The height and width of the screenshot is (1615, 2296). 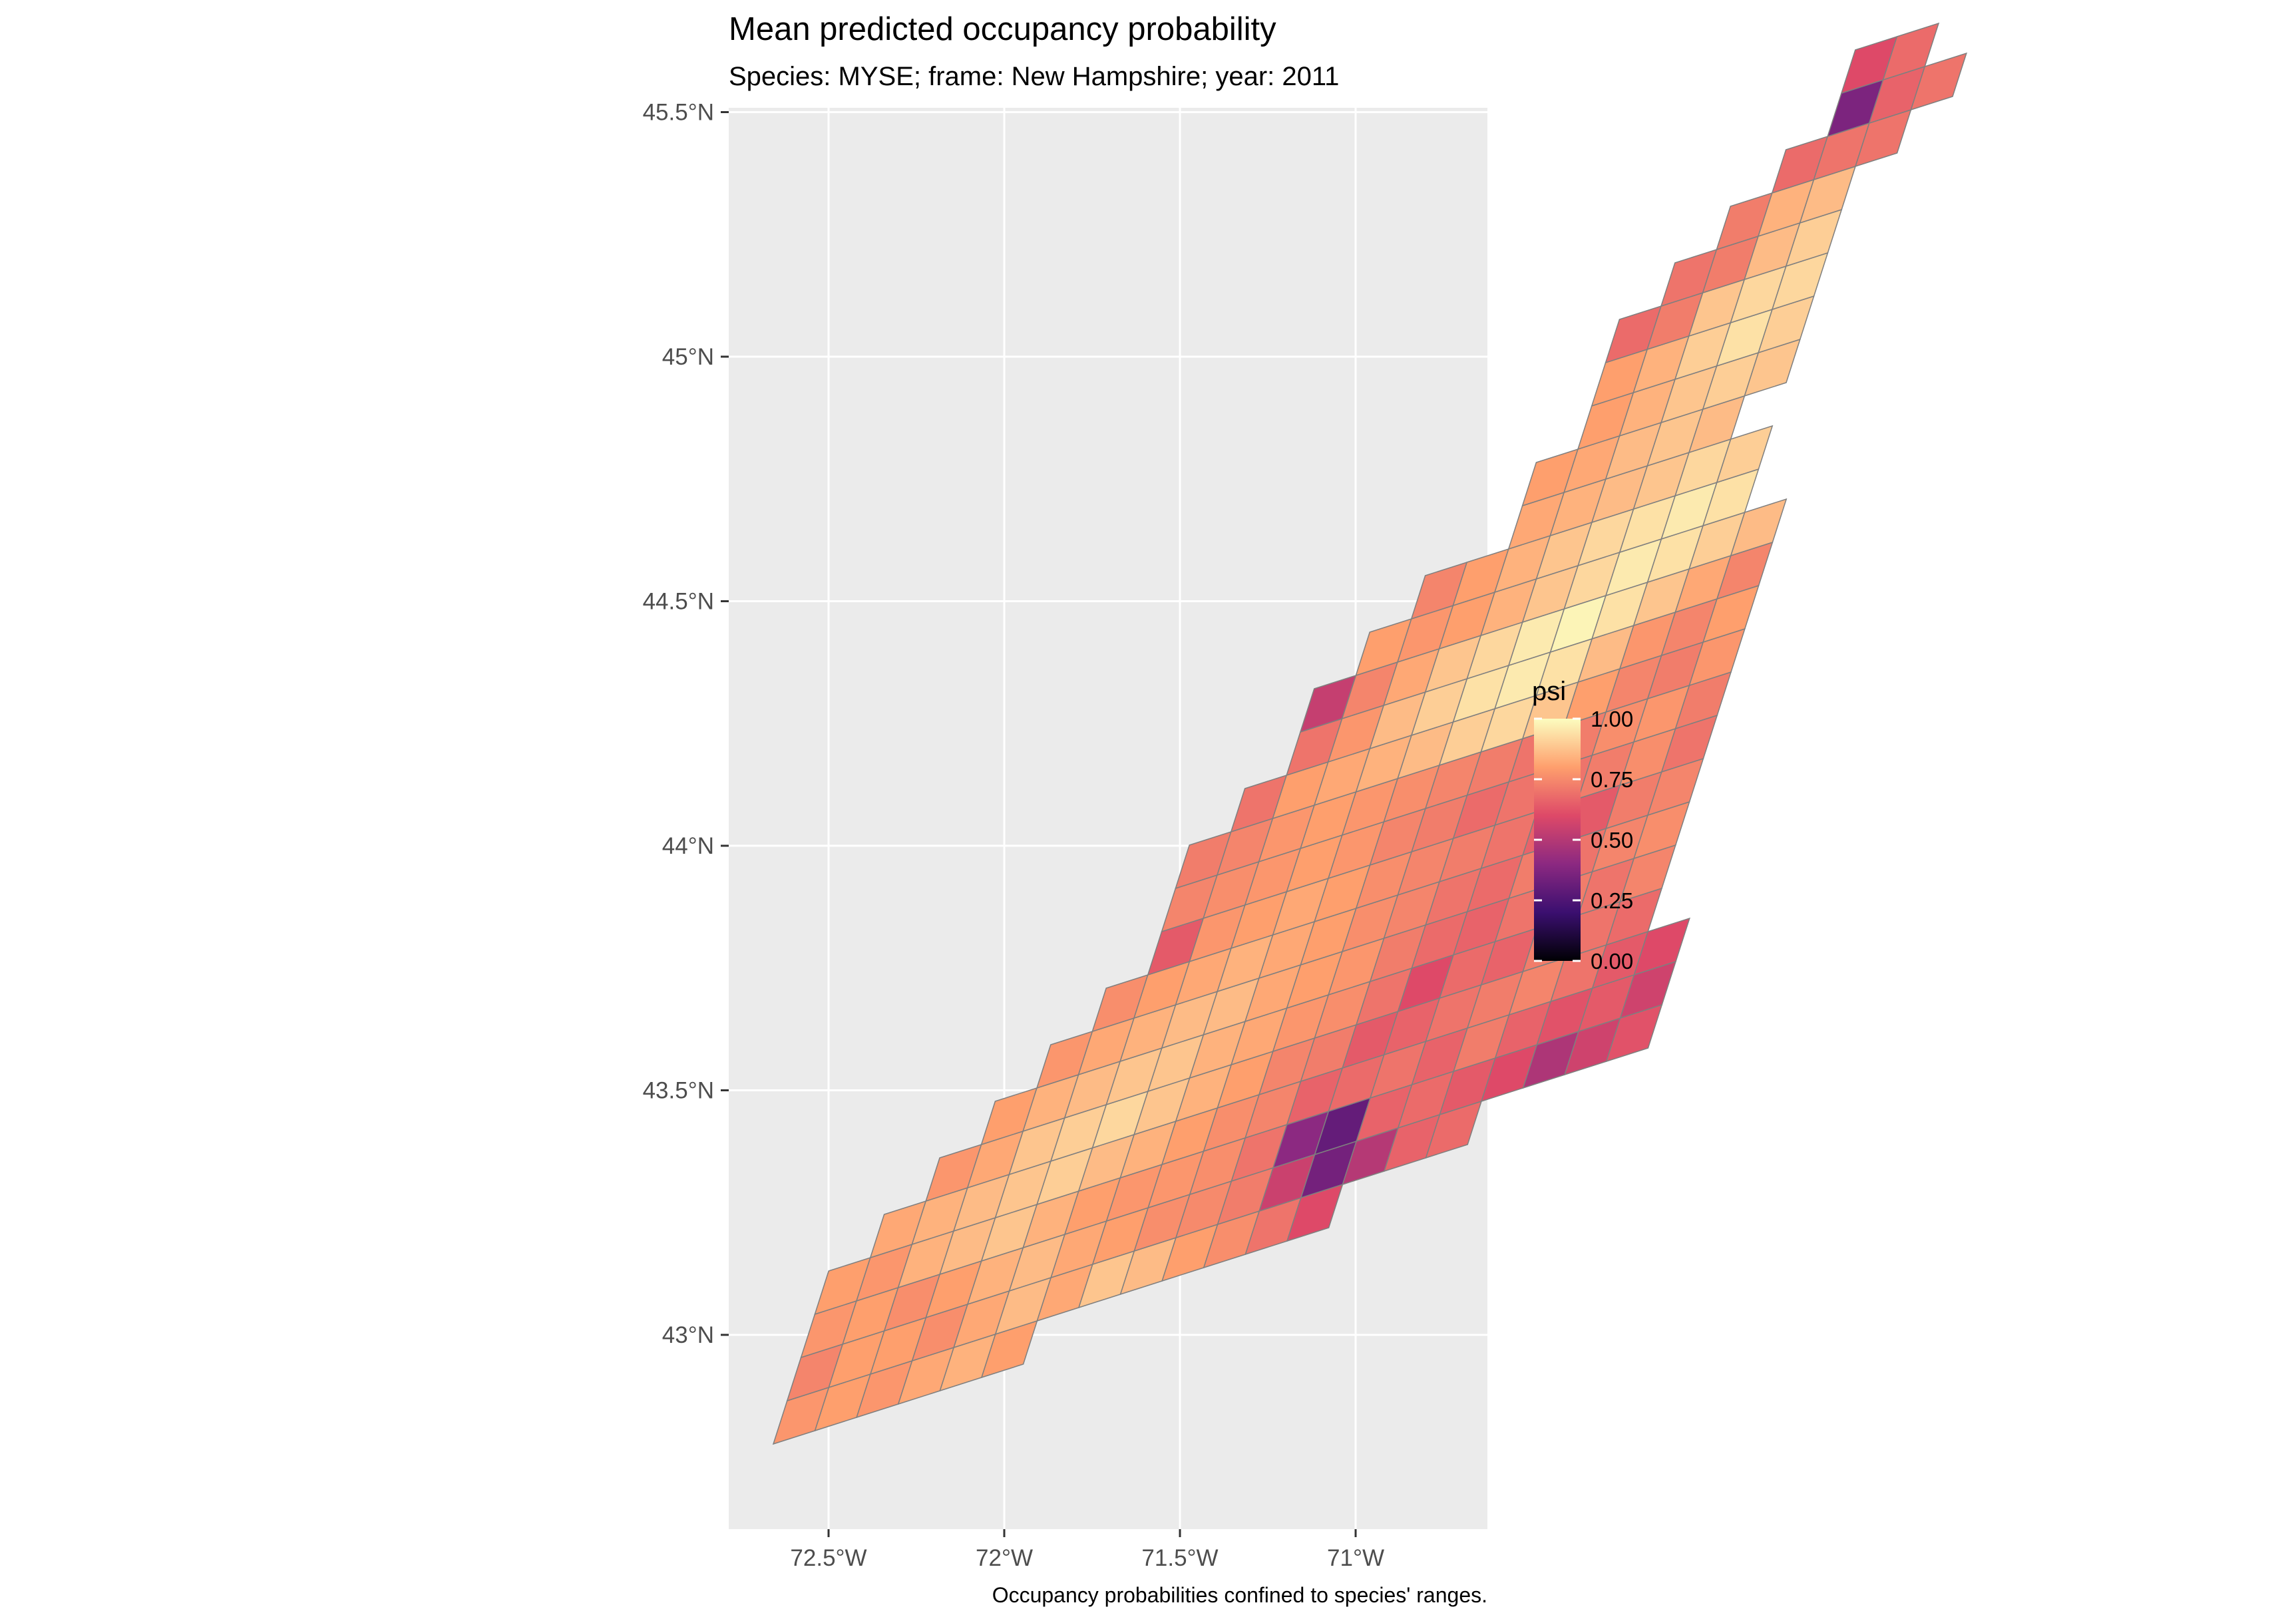 I want to click on psi-legend: psi 1.00 0.75 0.50 0.25 0.00, so click(x=1582, y=825).